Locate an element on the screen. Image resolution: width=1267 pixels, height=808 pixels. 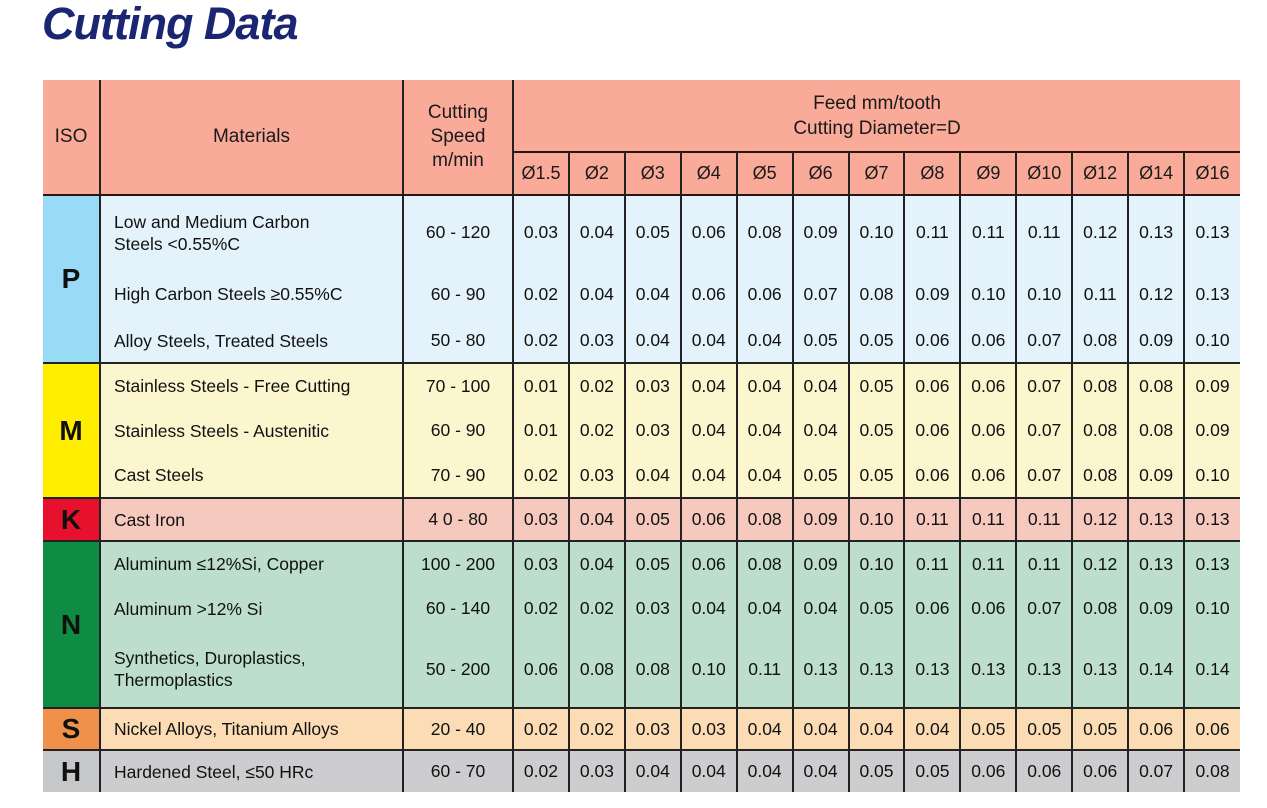
cutting-speed-cell: 20 - 40 is located at coordinates (457, 728).